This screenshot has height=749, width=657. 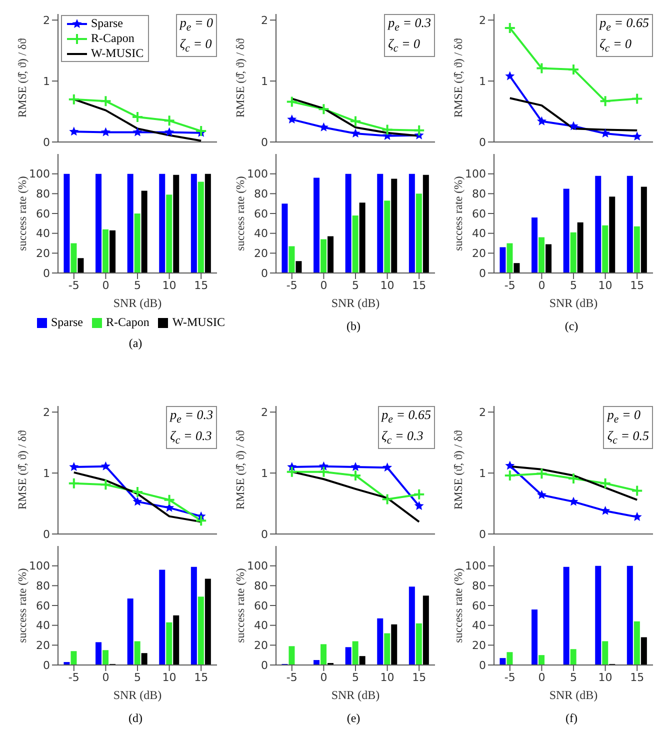 I want to click on text: (e), so click(x=354, y=718).